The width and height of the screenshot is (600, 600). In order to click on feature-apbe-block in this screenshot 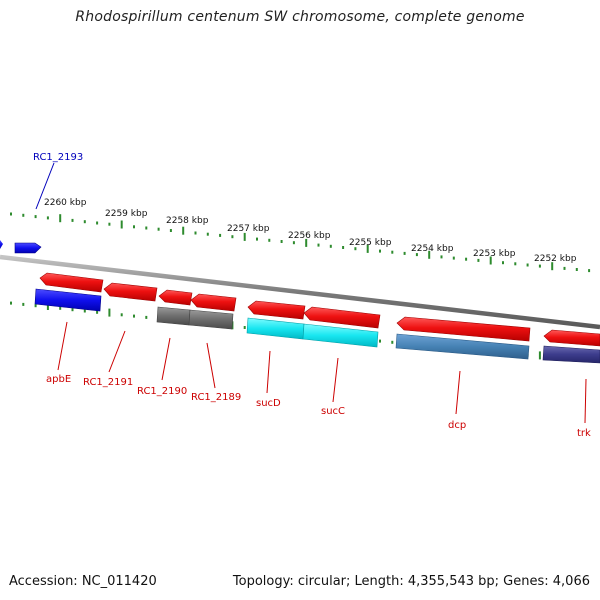, I will do `click(68, 300)`.